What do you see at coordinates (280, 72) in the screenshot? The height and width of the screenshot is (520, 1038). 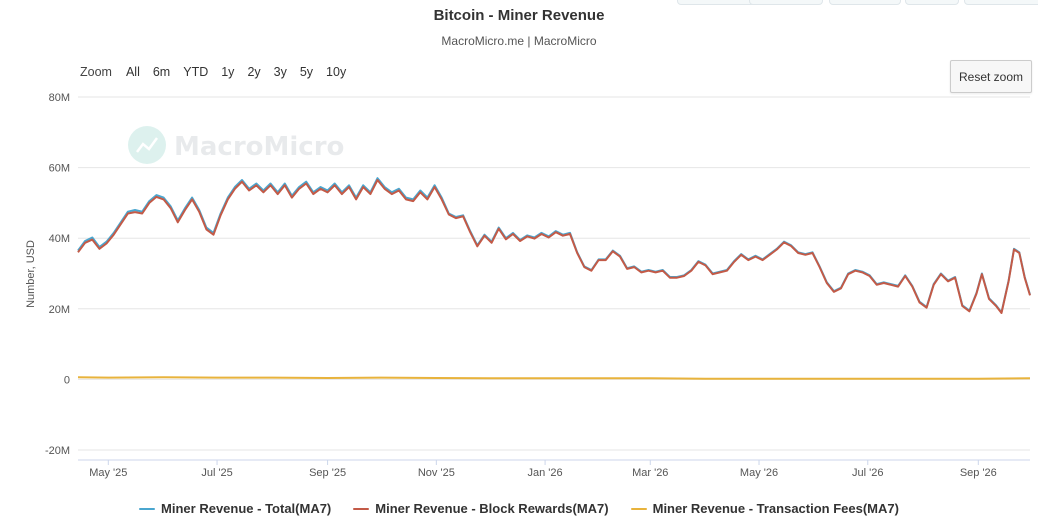 I see `range-button-3y: 3y` at bounding box center [280, 72].